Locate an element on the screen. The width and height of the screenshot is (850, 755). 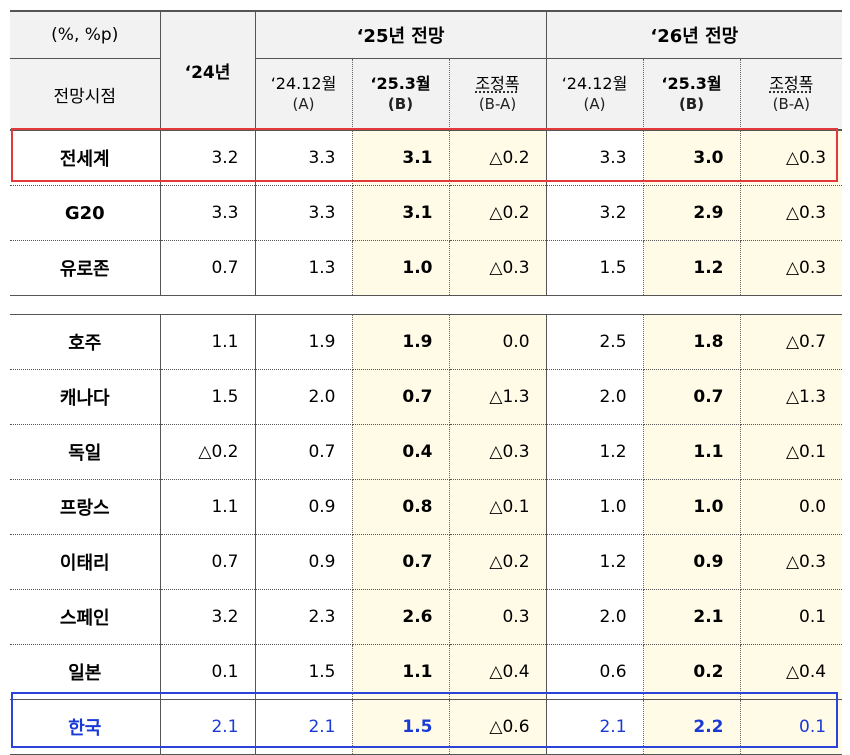
value-26-adj: △0.7 is located at coordinates (791, 342).